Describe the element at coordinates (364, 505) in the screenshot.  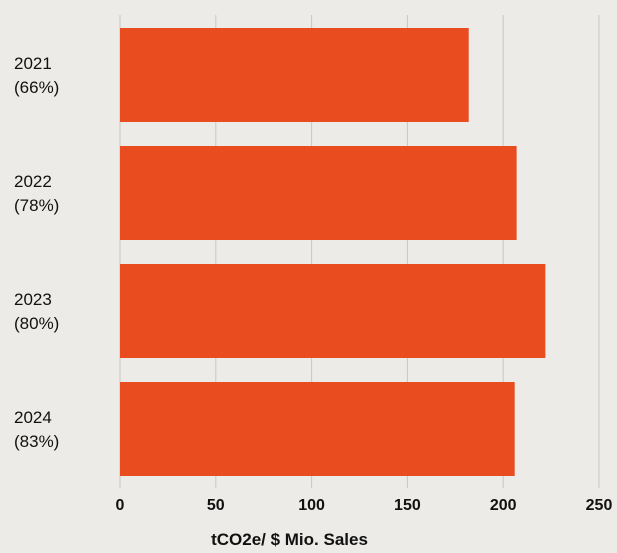
I see `x-tick-labels: 0 50 100 150 200 250` at that location.